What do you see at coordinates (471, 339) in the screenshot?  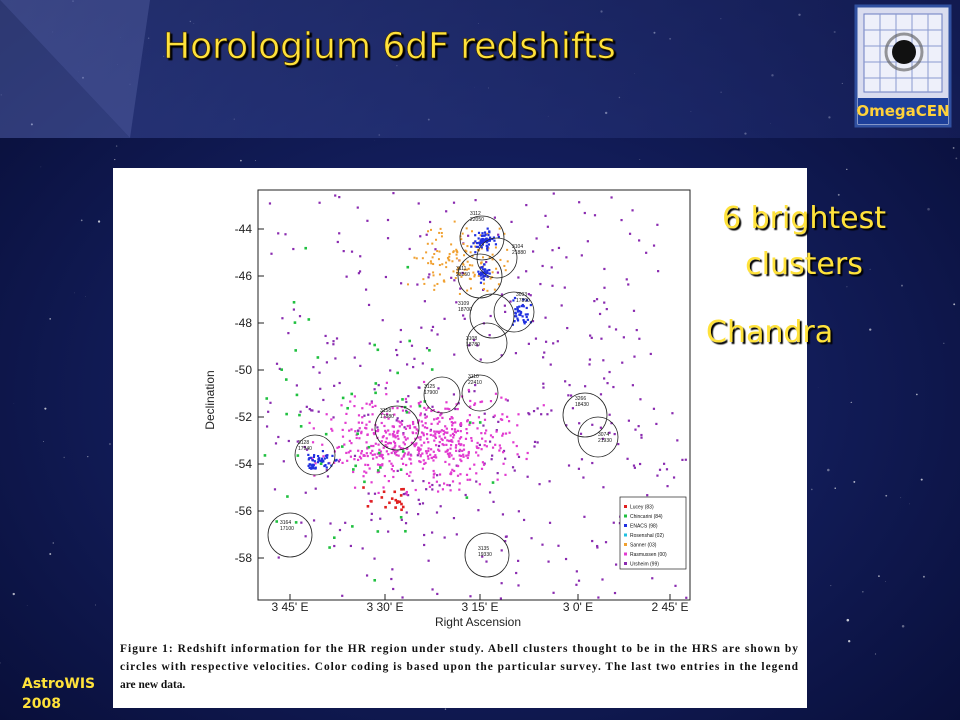 I see `cluster-name: 3108` at bounding box center [471, 339].